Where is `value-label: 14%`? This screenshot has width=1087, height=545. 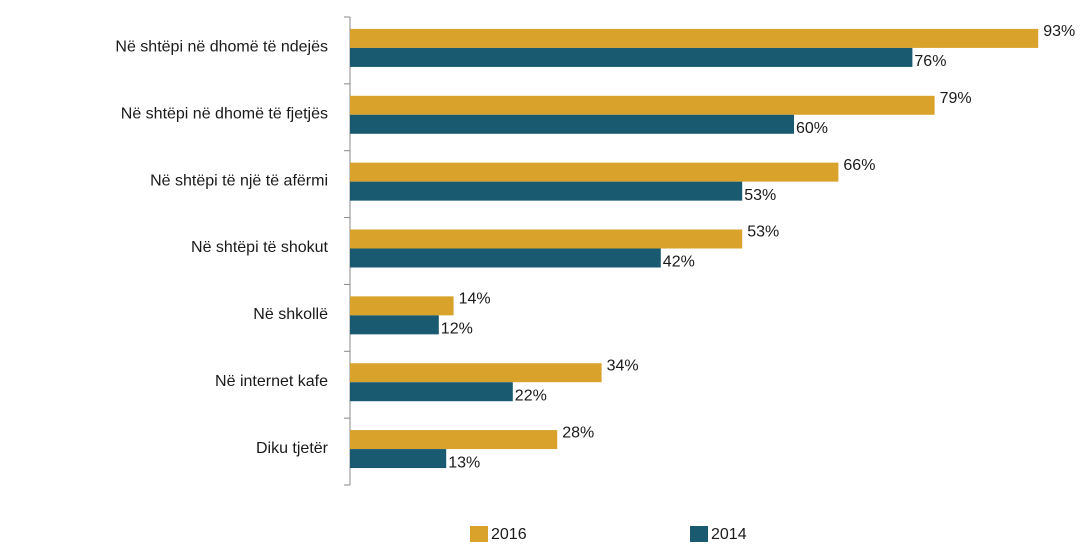 value-label: 14% is located at coordinates (475, 299).